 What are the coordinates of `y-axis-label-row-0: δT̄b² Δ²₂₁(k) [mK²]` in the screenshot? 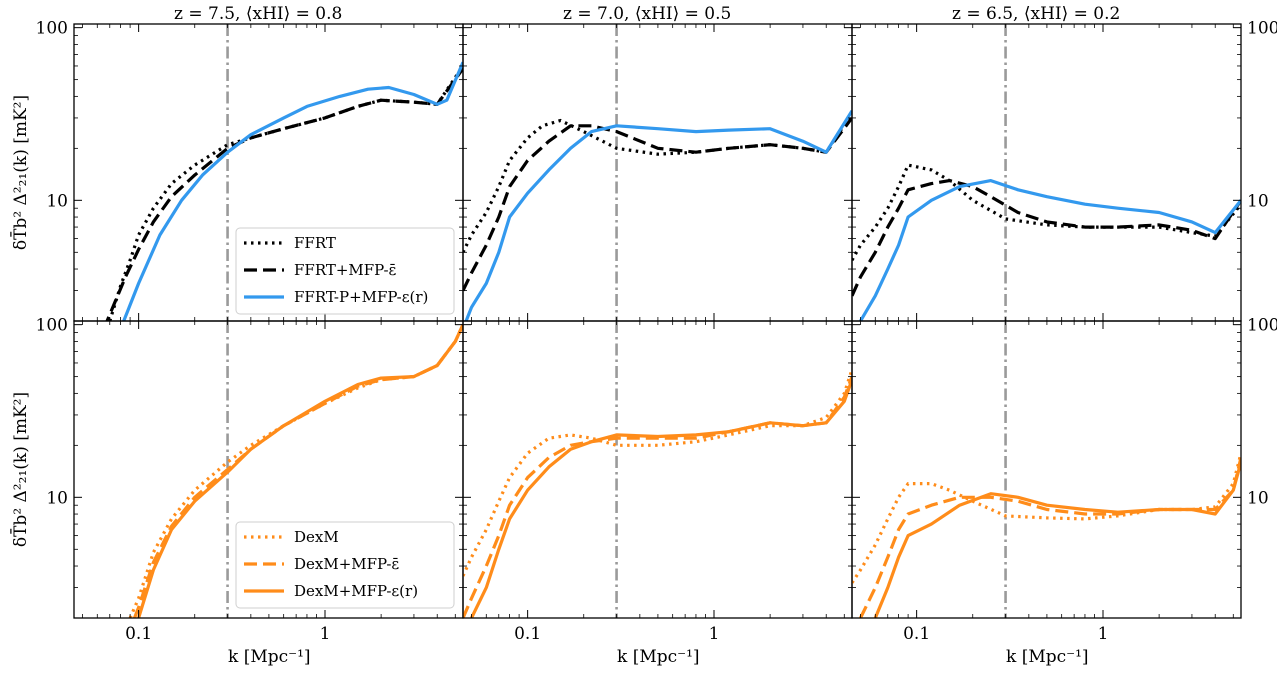 It's located at (20, 172).